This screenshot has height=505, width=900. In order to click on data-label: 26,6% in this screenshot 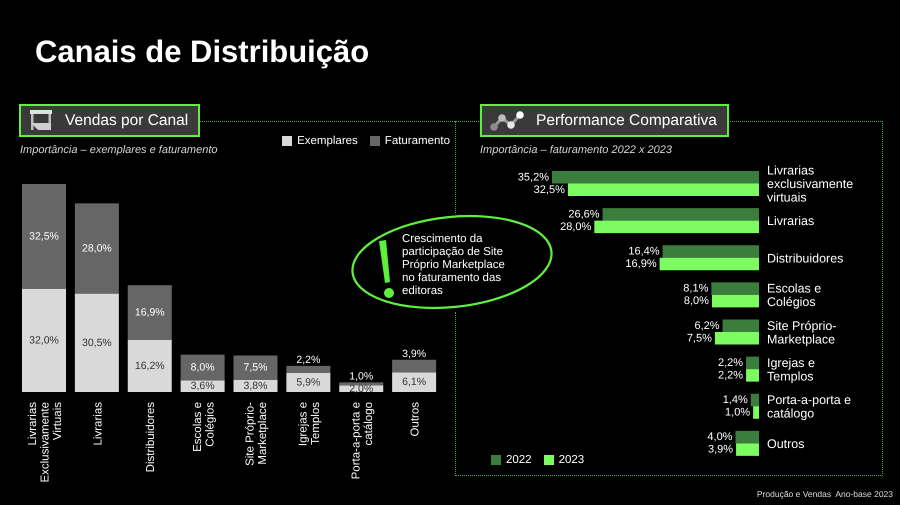, I will do `click(584, 214)`.